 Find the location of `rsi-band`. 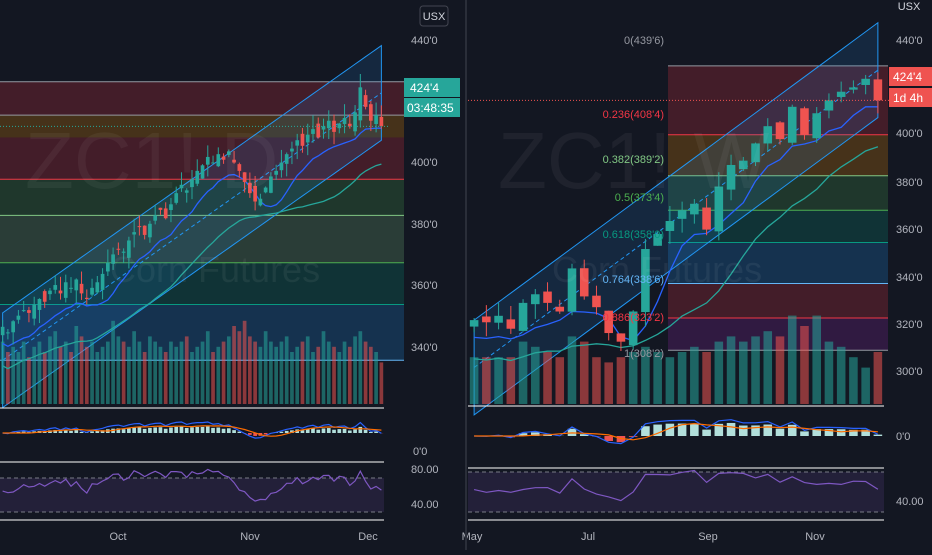

rsi-band is located at coordinates (676, 492).